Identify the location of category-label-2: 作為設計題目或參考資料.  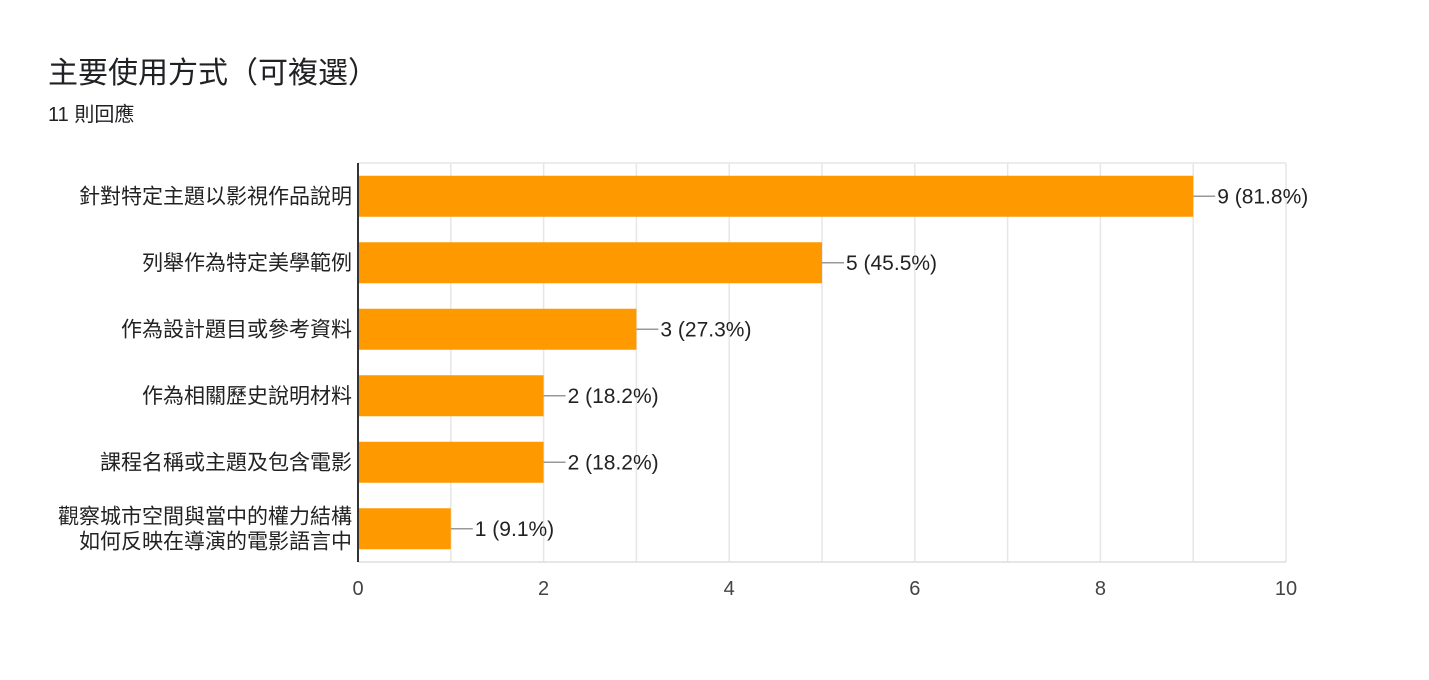
(236, 329).